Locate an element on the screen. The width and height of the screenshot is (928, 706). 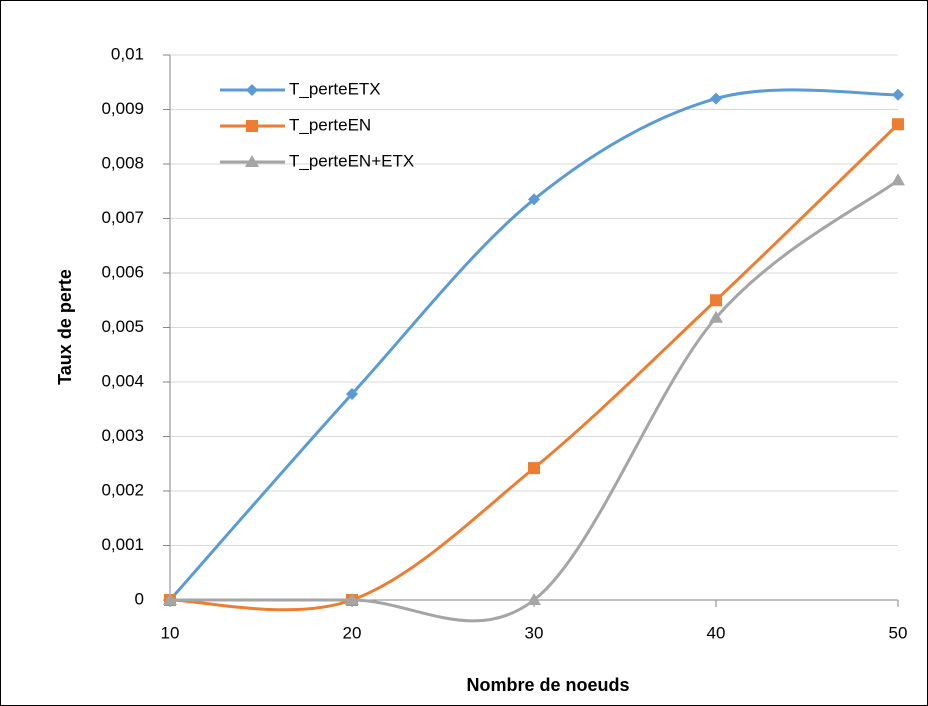
y-axis-label: Taux de perte is located at coordinates (65, 327).